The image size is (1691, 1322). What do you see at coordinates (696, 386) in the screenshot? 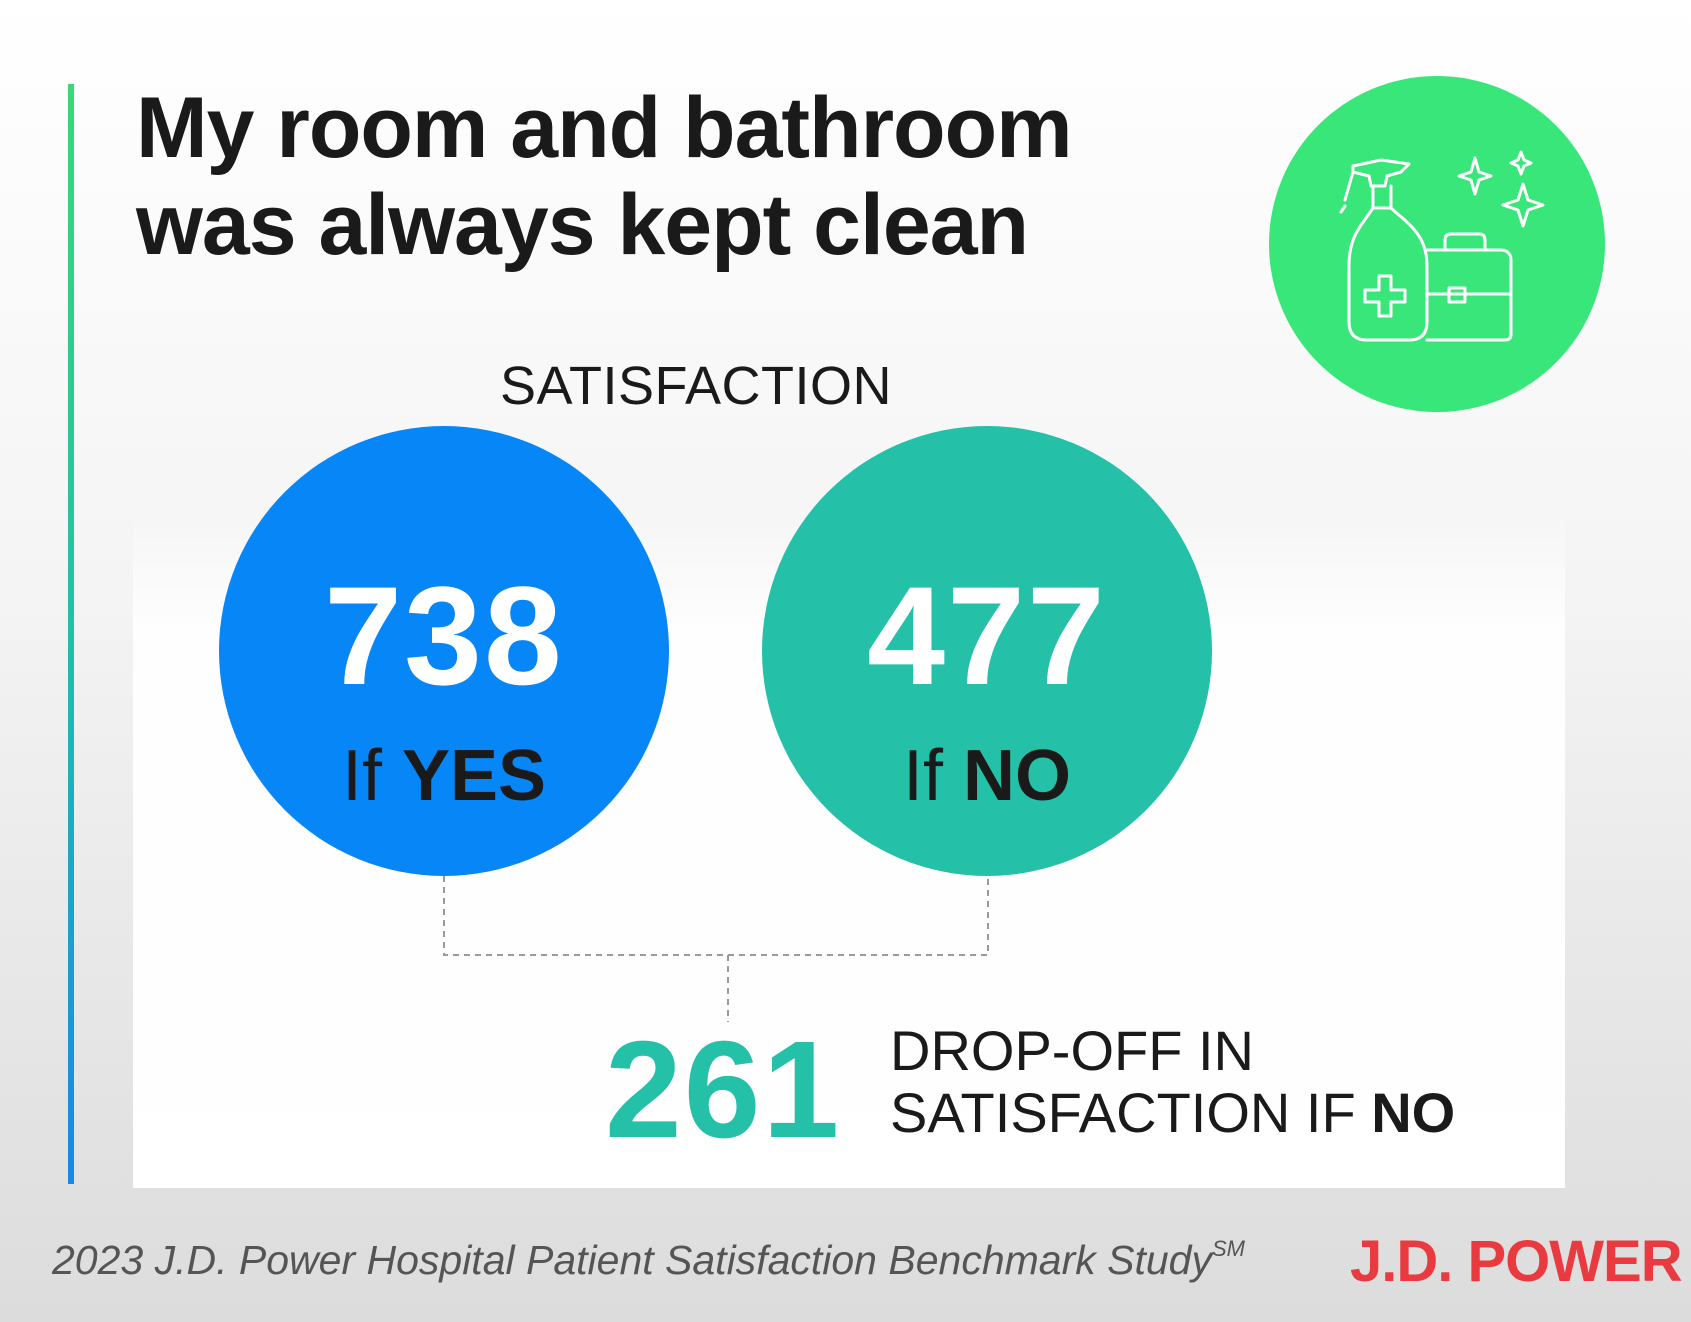
I see `satisfaction-label: SATISFACTION` at bounding box center [696, 386].